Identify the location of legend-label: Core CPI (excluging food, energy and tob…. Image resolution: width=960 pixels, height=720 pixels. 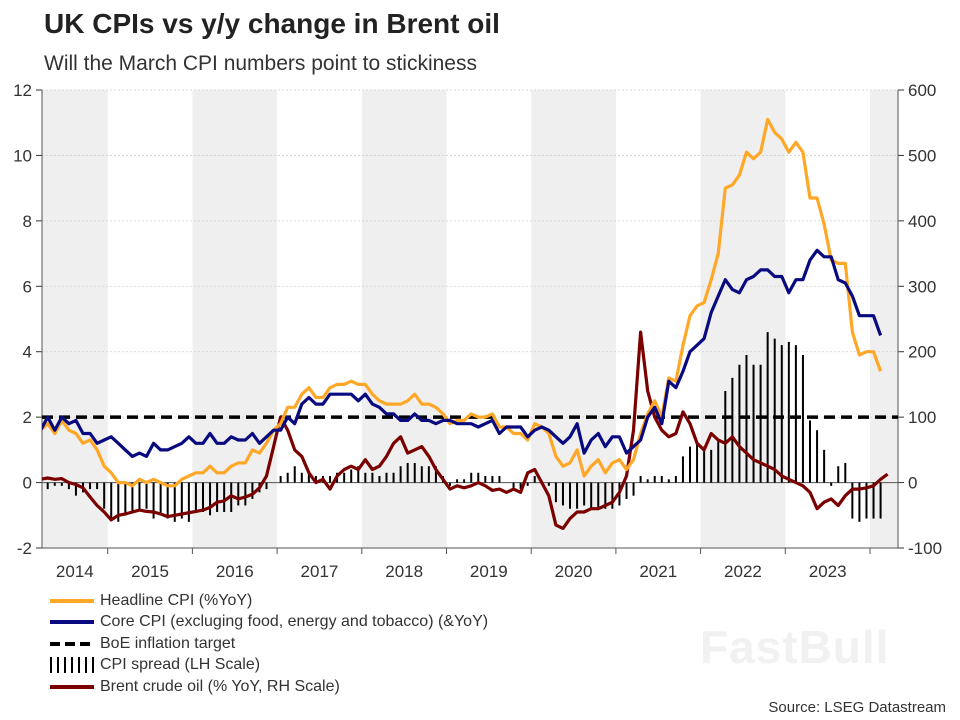
(294, 622).